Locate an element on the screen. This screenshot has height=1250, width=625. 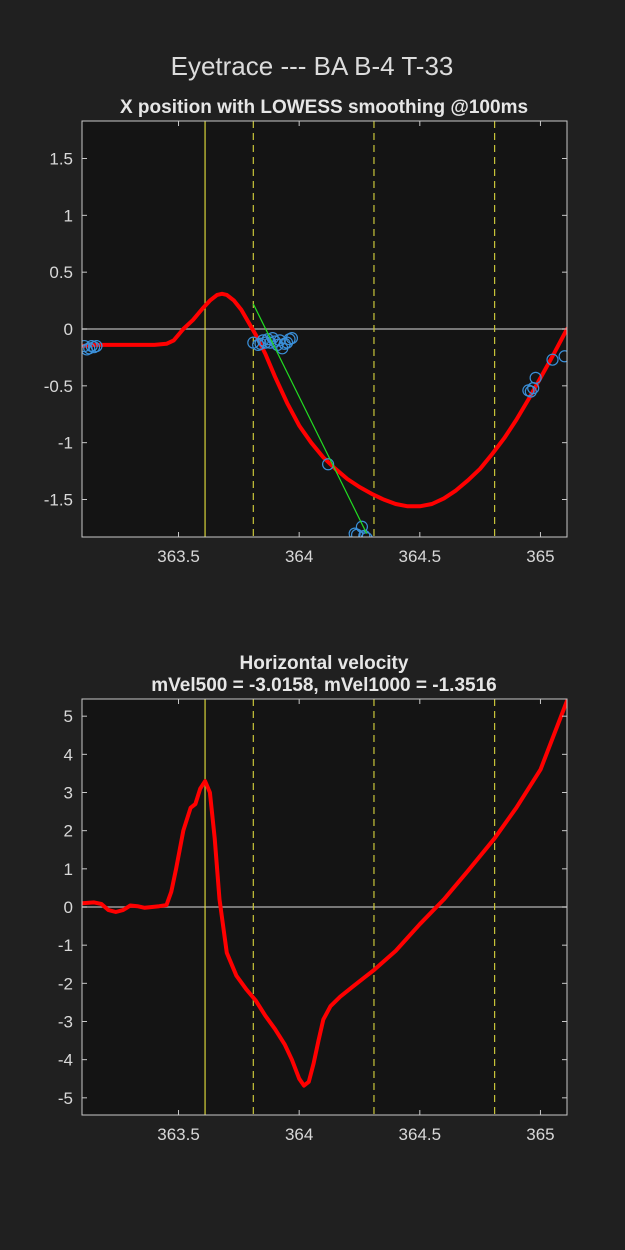
position-xtick-label: 365 is located at coordinates (540, 556).